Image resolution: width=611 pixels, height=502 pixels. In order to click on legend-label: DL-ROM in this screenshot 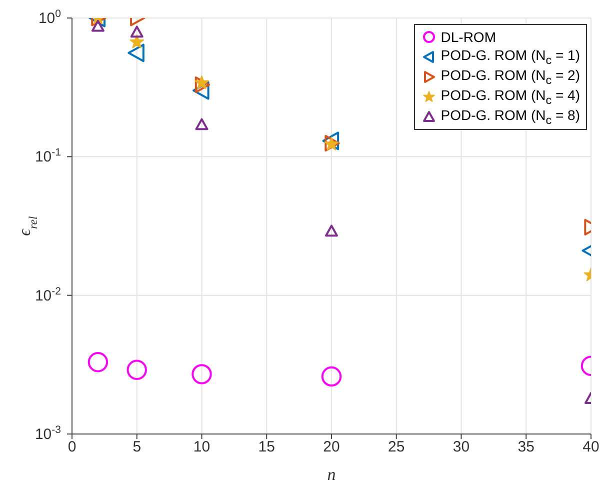, I will do `click(468, 37)`.